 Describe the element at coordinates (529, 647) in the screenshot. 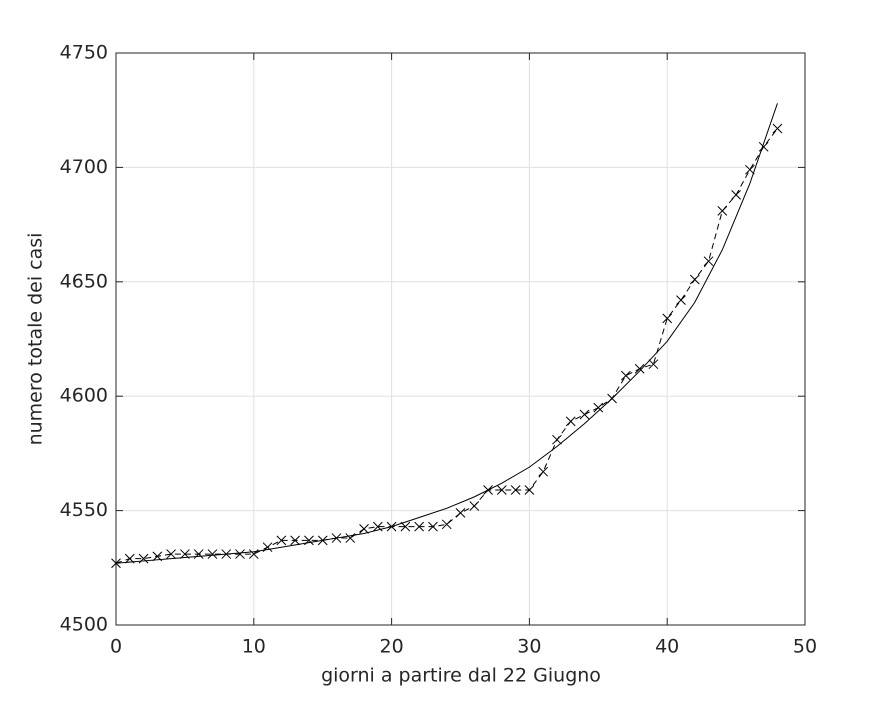

I see `x-tick-label: 30` at that location.